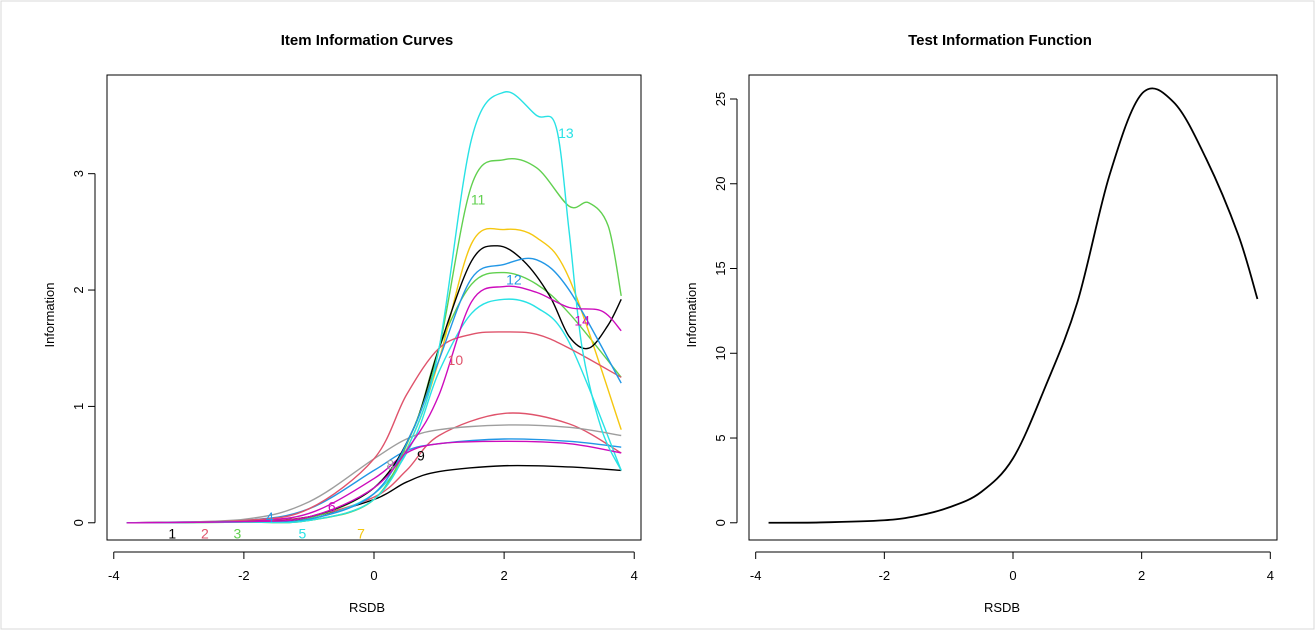  What do you see at coordinates (1000, 40) in the screenshot?
I see `chart2-title: Test Information Function` at bounding box center [1000, 40].